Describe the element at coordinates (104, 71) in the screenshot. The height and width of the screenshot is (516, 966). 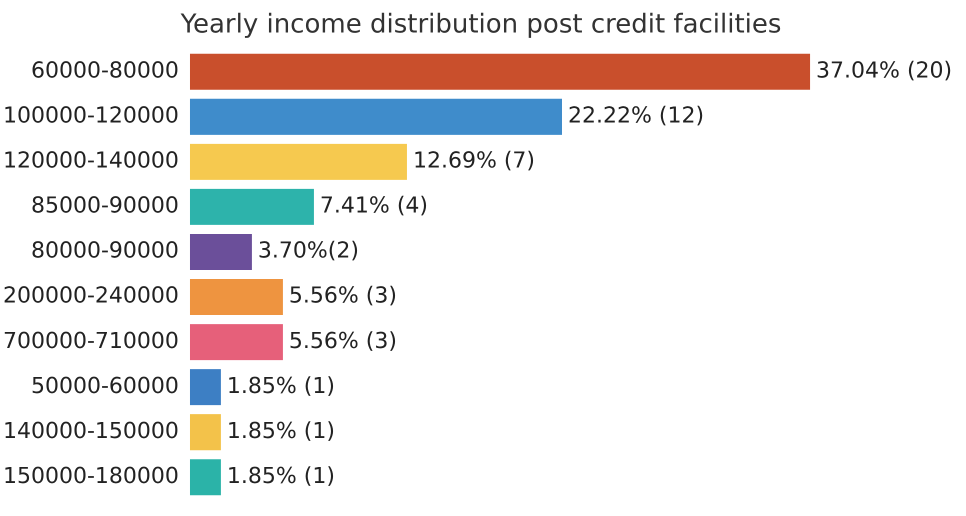
I see `y-tick-label: 60000-80000` at that location.